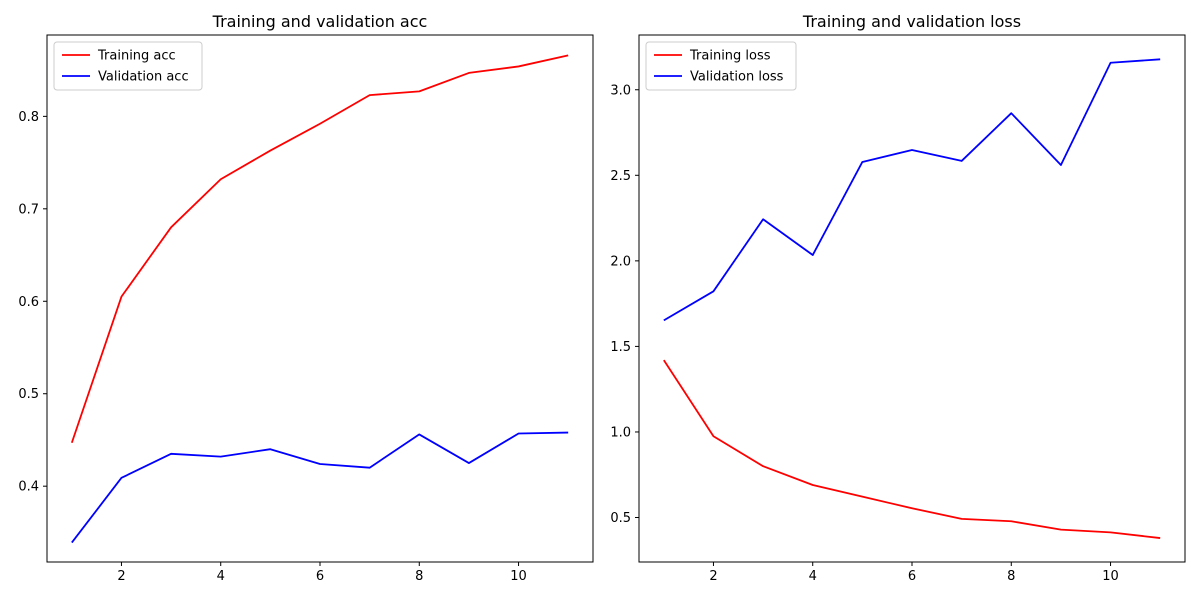  What do you see at coordinates (28, 209) in the screenshot?
I see `y-tick-label: 0.7` at bounding box center [28, 209].